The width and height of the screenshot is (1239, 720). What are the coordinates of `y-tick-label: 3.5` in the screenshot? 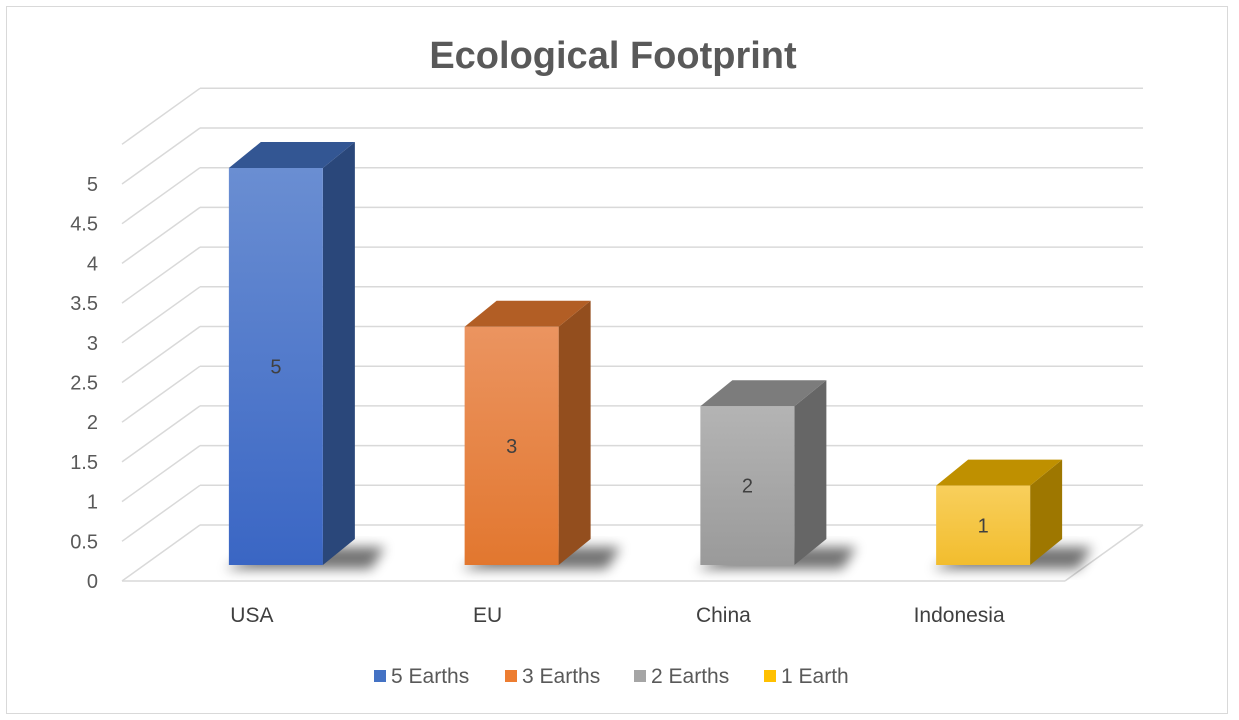 It's located at (84, 304).